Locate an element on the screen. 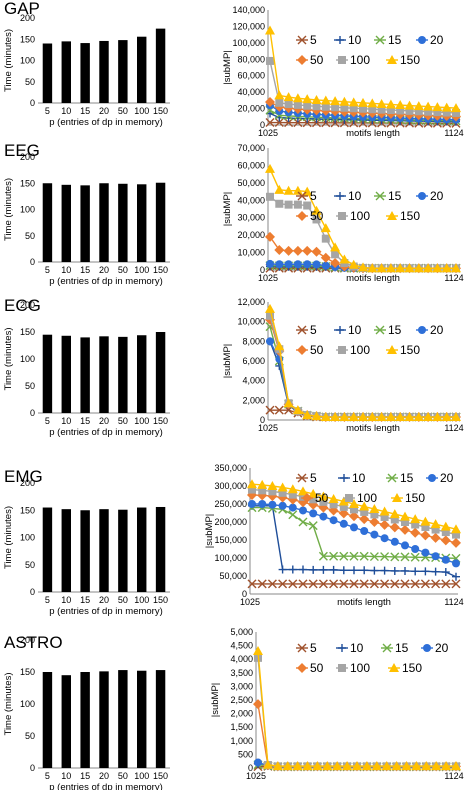 This screenshot has width=474, height=790. y-tick-label: 30,000 is located at coordinates (251, 218).